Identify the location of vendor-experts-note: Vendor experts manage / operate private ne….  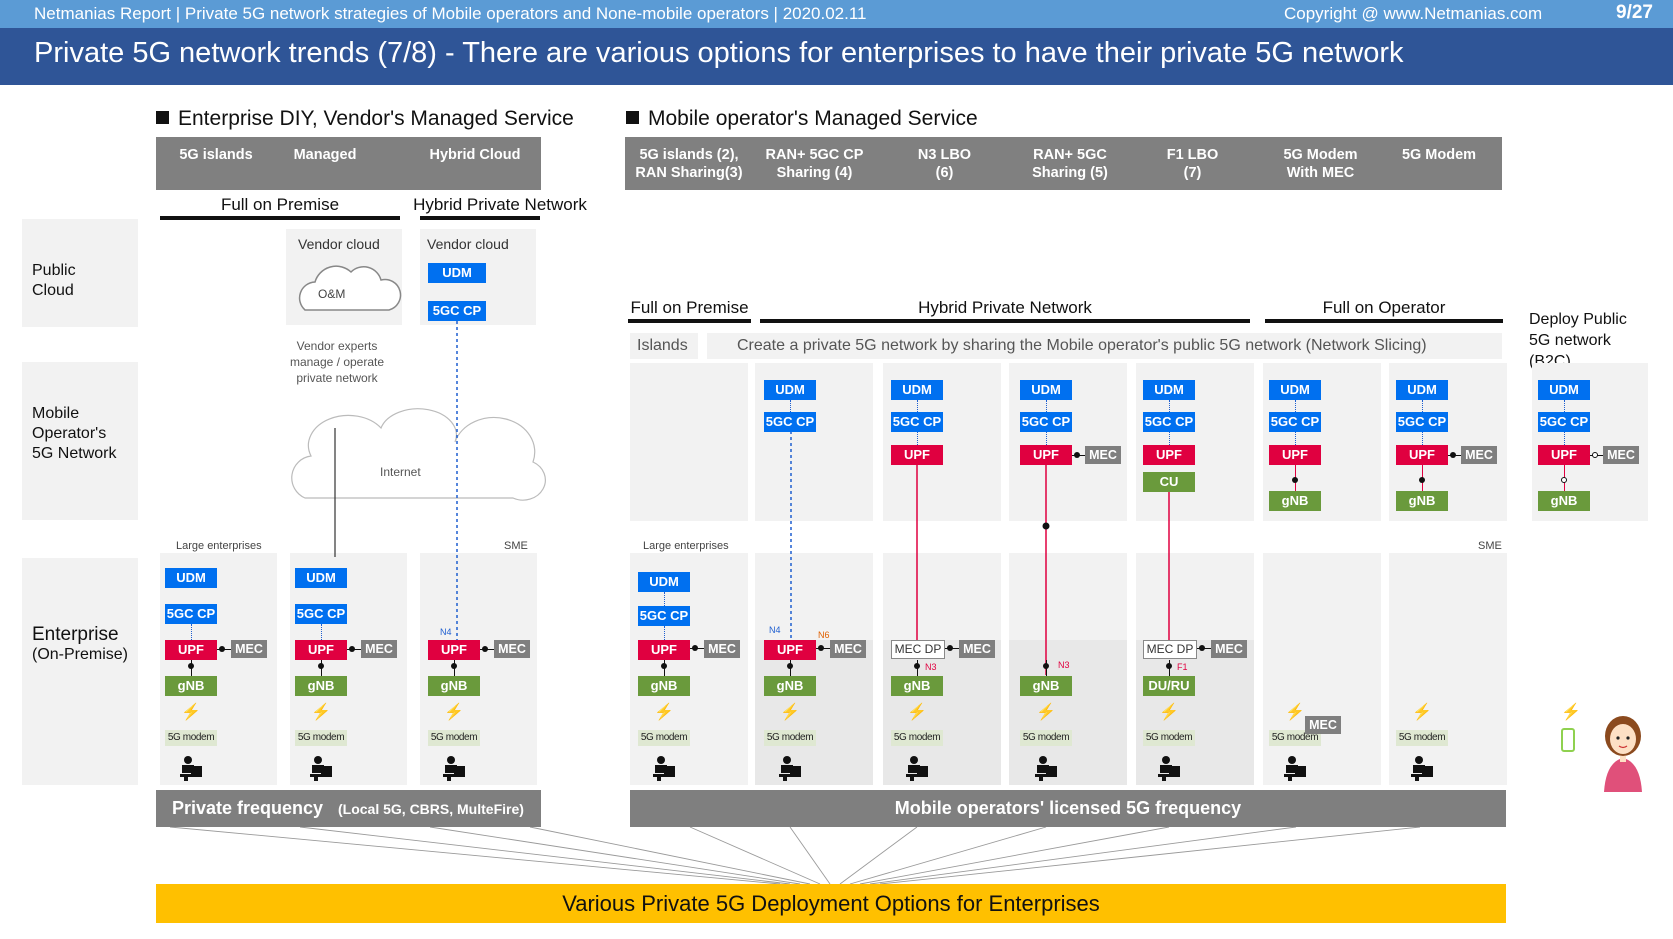
(337, 362).